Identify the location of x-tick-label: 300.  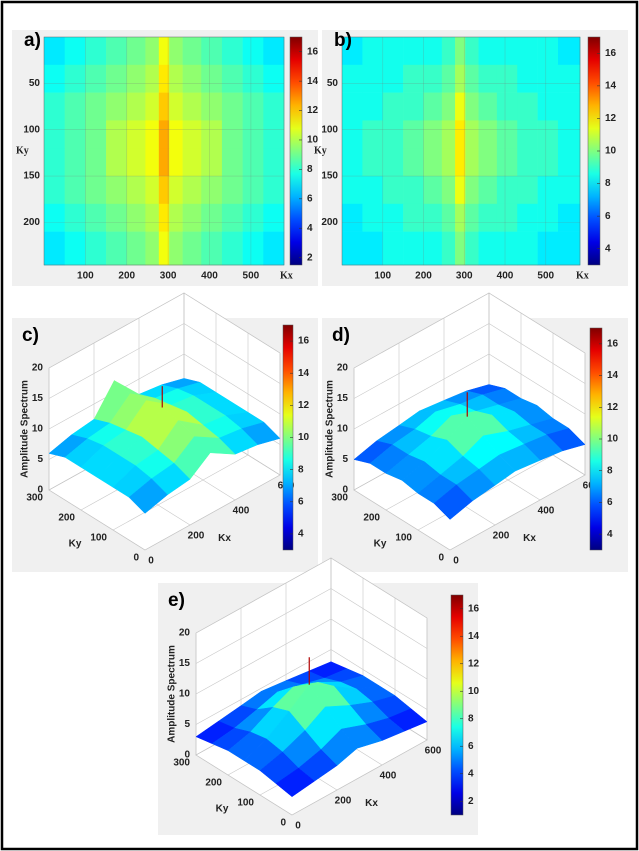
(168, 276).